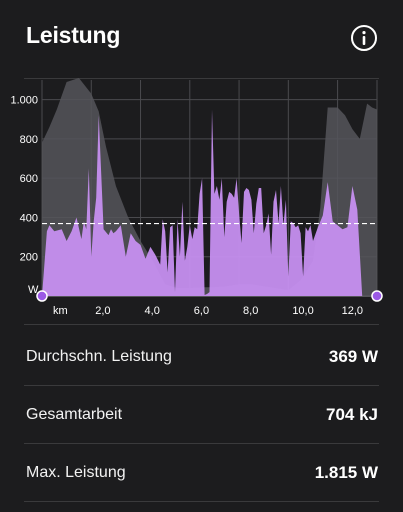 Image resolution: width=403 pixels, height=512 pixels. I want to click on range-end-handle, so click(377, 296).